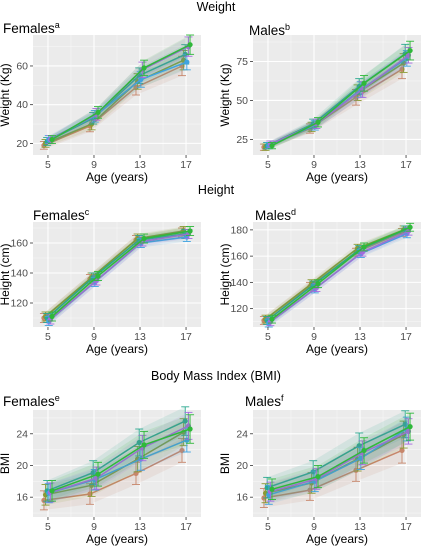  What do you see at coordinates (270, 30) in the screenshot?
I see `weight-males-label: Malesb` at bounding box center [270, 30].